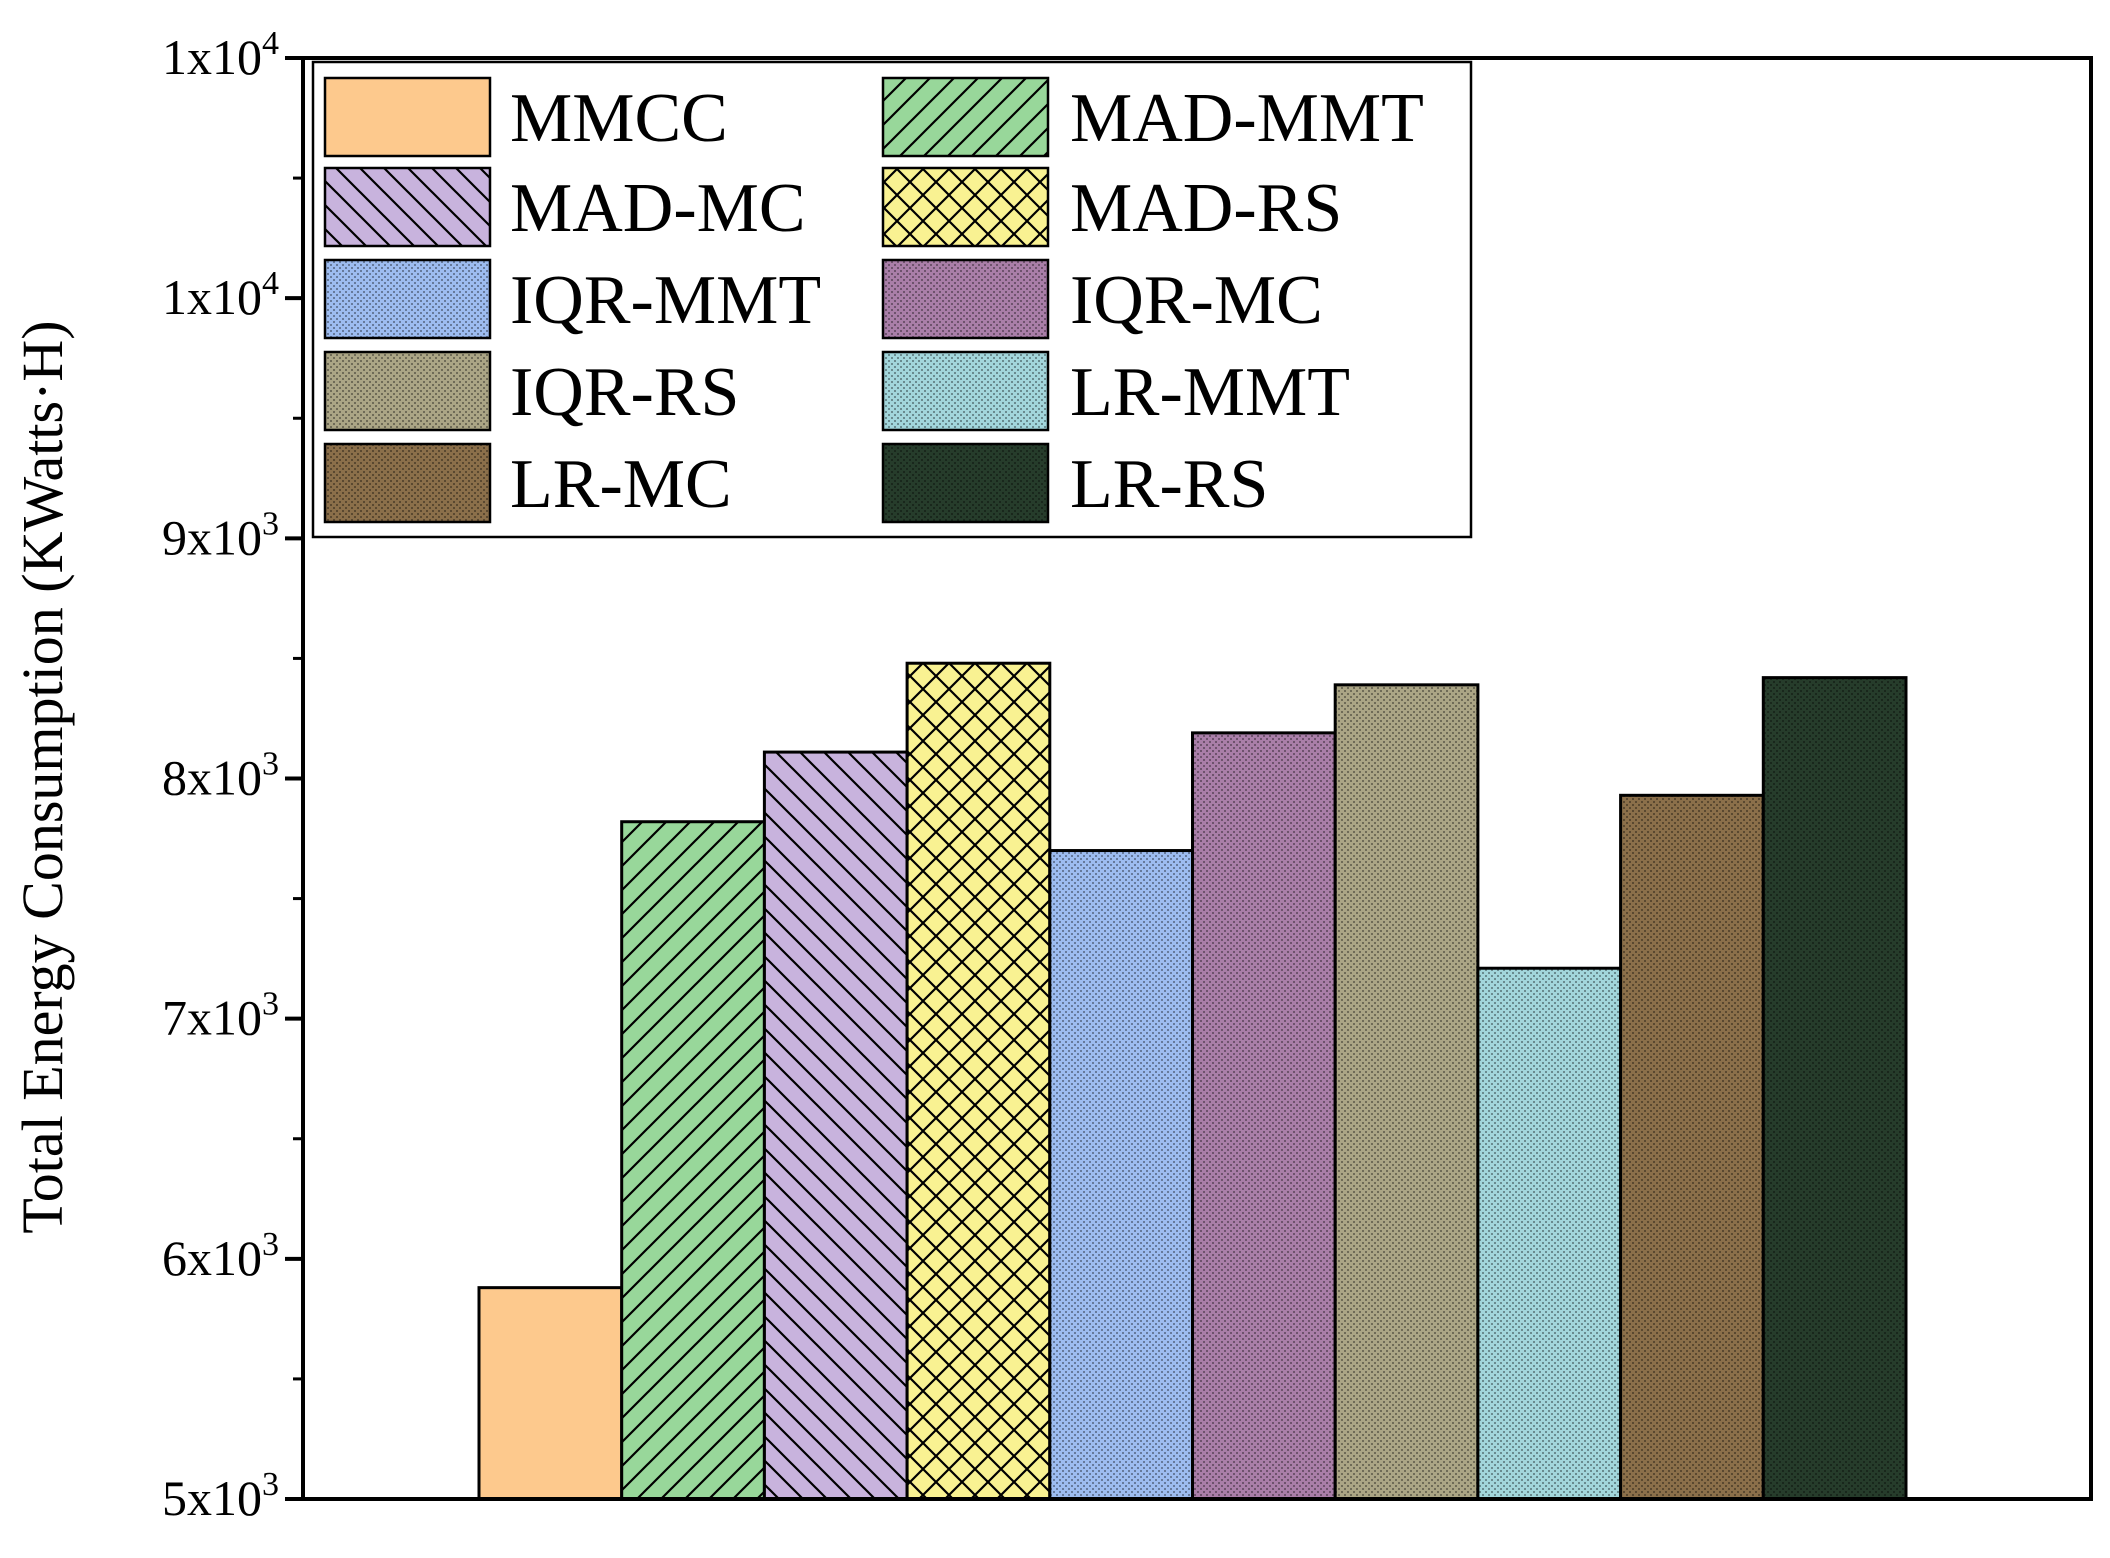  What do you see at coordinates (619, 118) in the screenshot?
I see `legend-label: MMCC` at bounding box center [619, 118].